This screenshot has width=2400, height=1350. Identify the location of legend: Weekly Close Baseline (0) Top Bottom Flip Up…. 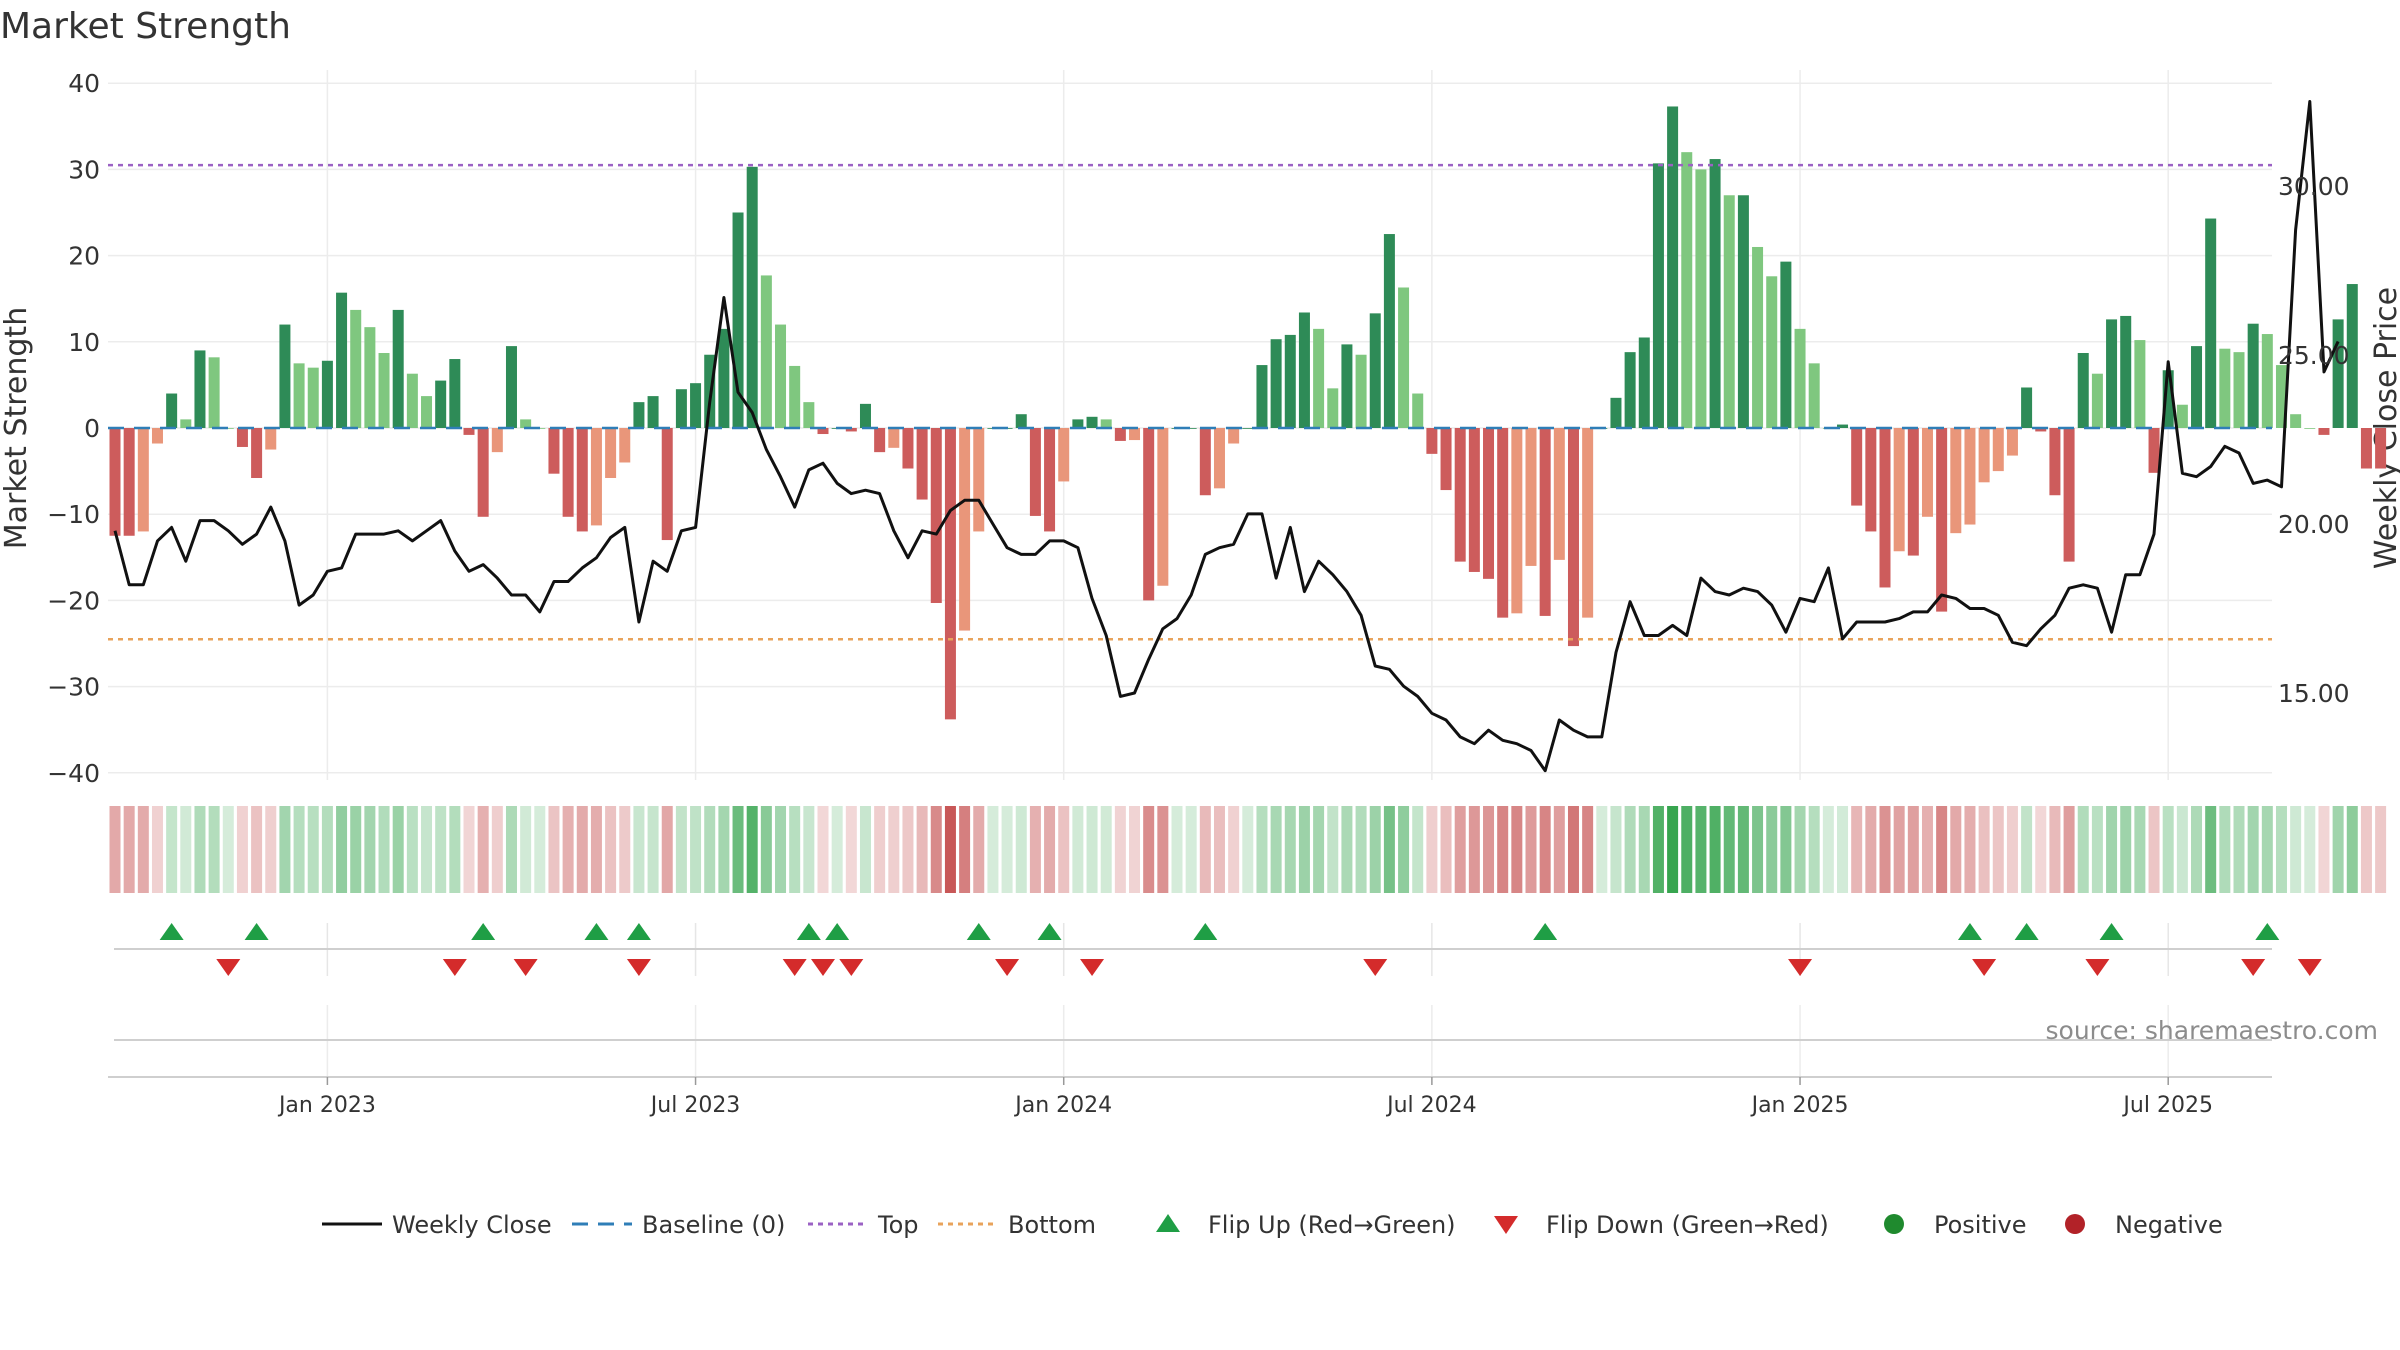
(1272, 1225).